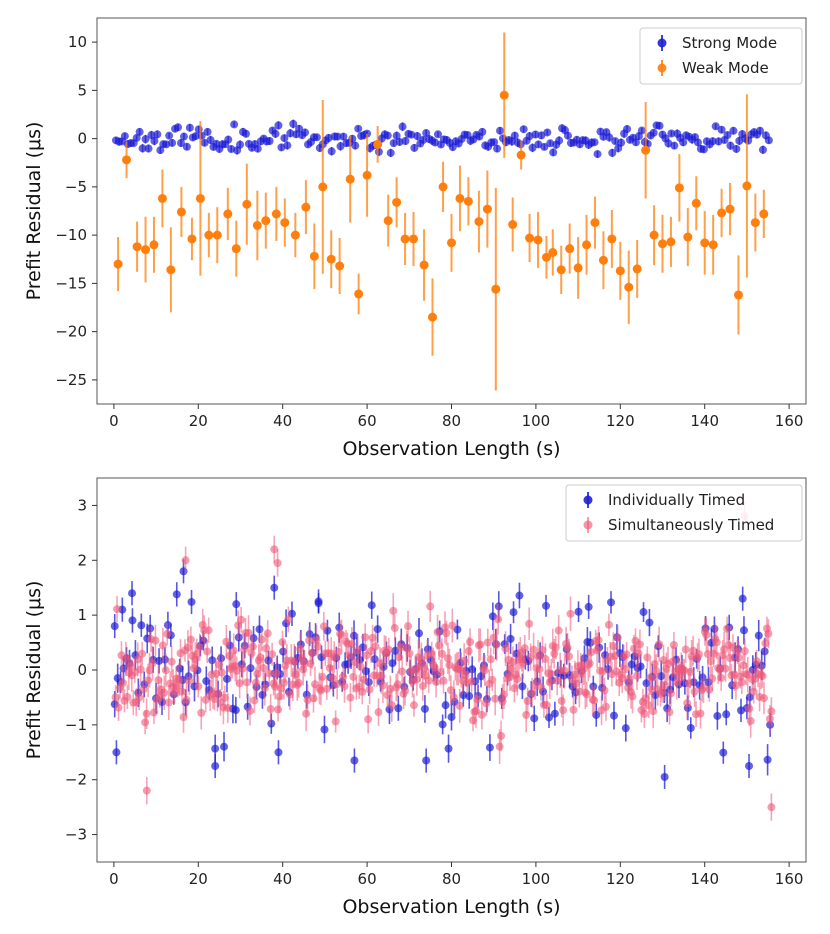 This screenshot has height=934, width=830. I want to click on legend-marker-strong-mode, so click(662, 43).